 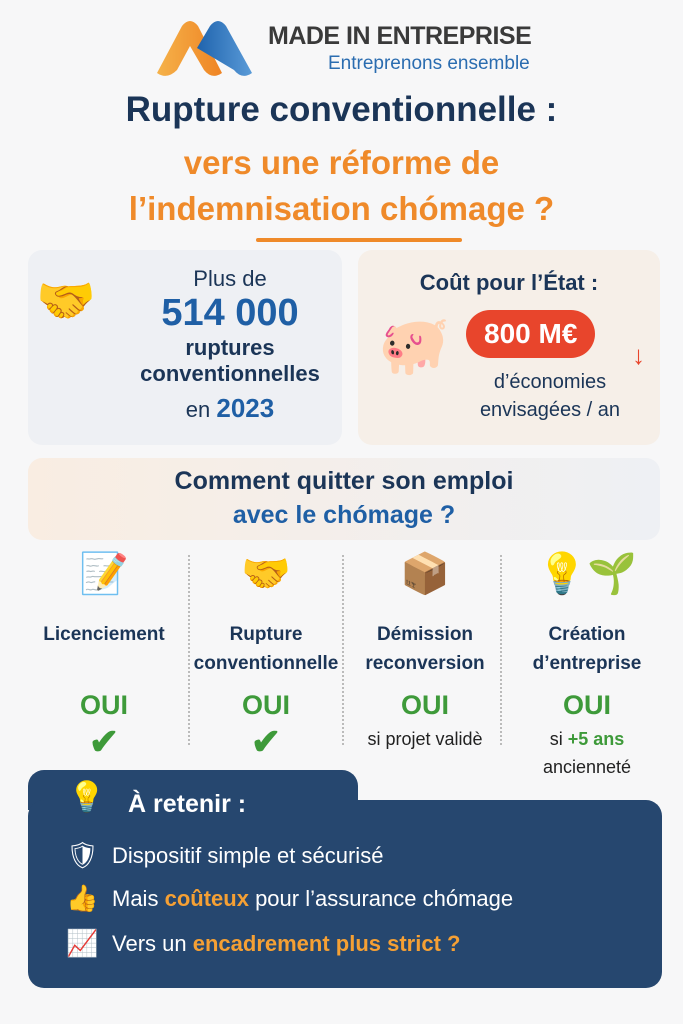 What do you see at coordinates (384, 898) in the screenshot?
I see `retenir-item-text2: pour l’assurance chómage` at bounding box center [384, 898].